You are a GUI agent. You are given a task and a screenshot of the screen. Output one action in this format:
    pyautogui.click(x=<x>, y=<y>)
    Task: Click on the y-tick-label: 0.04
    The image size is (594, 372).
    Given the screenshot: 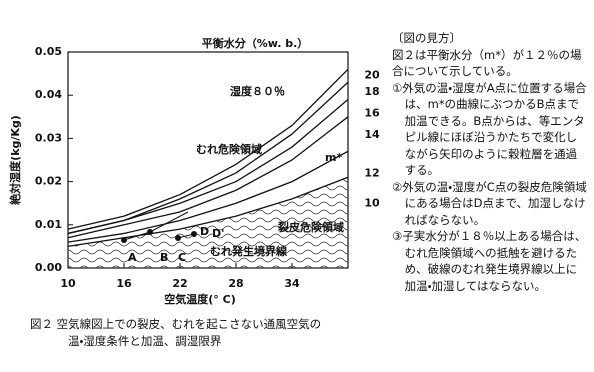 What is the action you would take?
    pyautogui.click(x=48, y=94)
    